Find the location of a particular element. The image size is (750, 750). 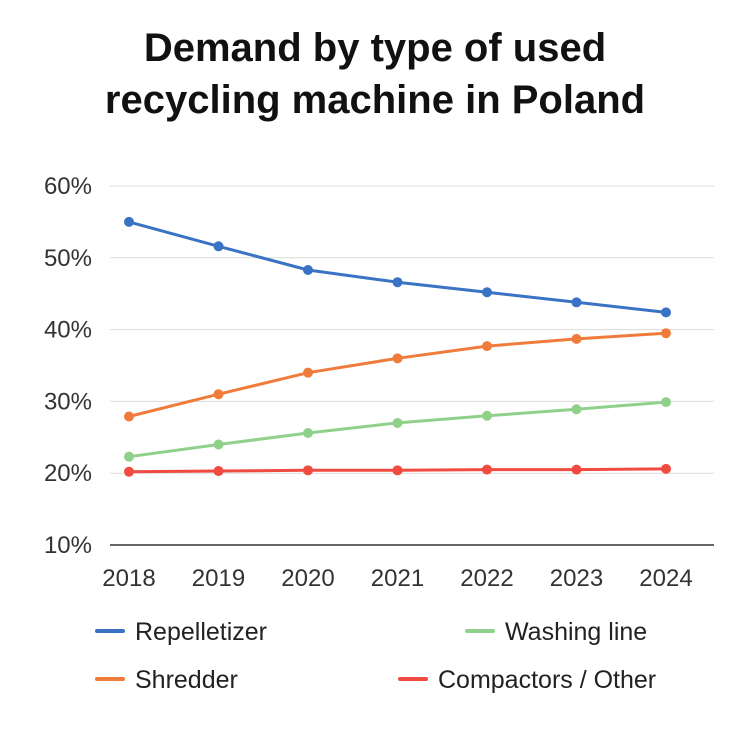

legend-label-repelletizer: Repelletizer is located at coordinates (201, 632).